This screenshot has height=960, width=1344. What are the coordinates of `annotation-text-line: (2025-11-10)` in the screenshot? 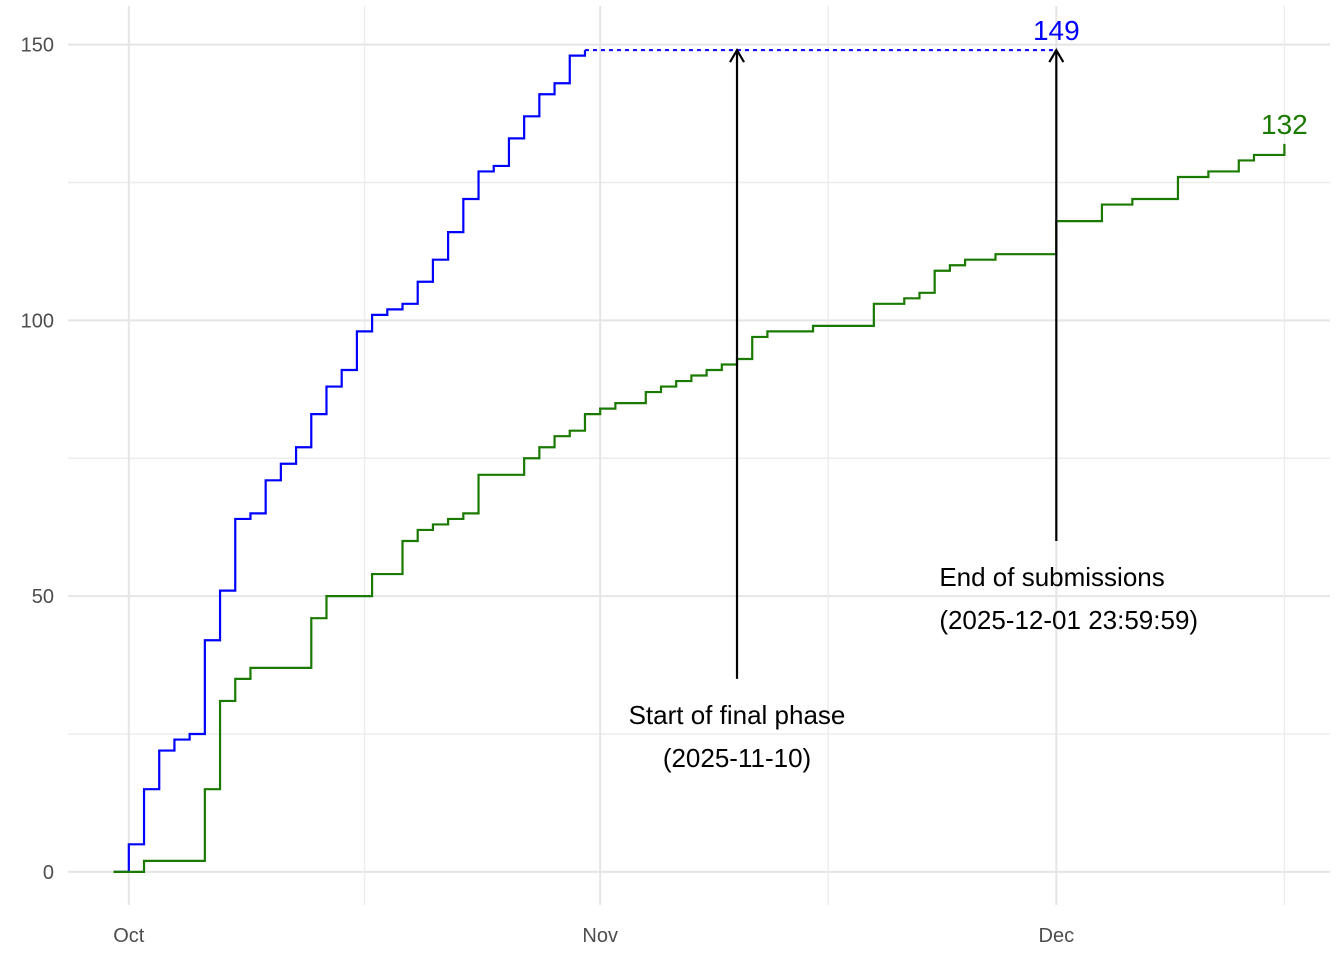 It's located at (737, 758).